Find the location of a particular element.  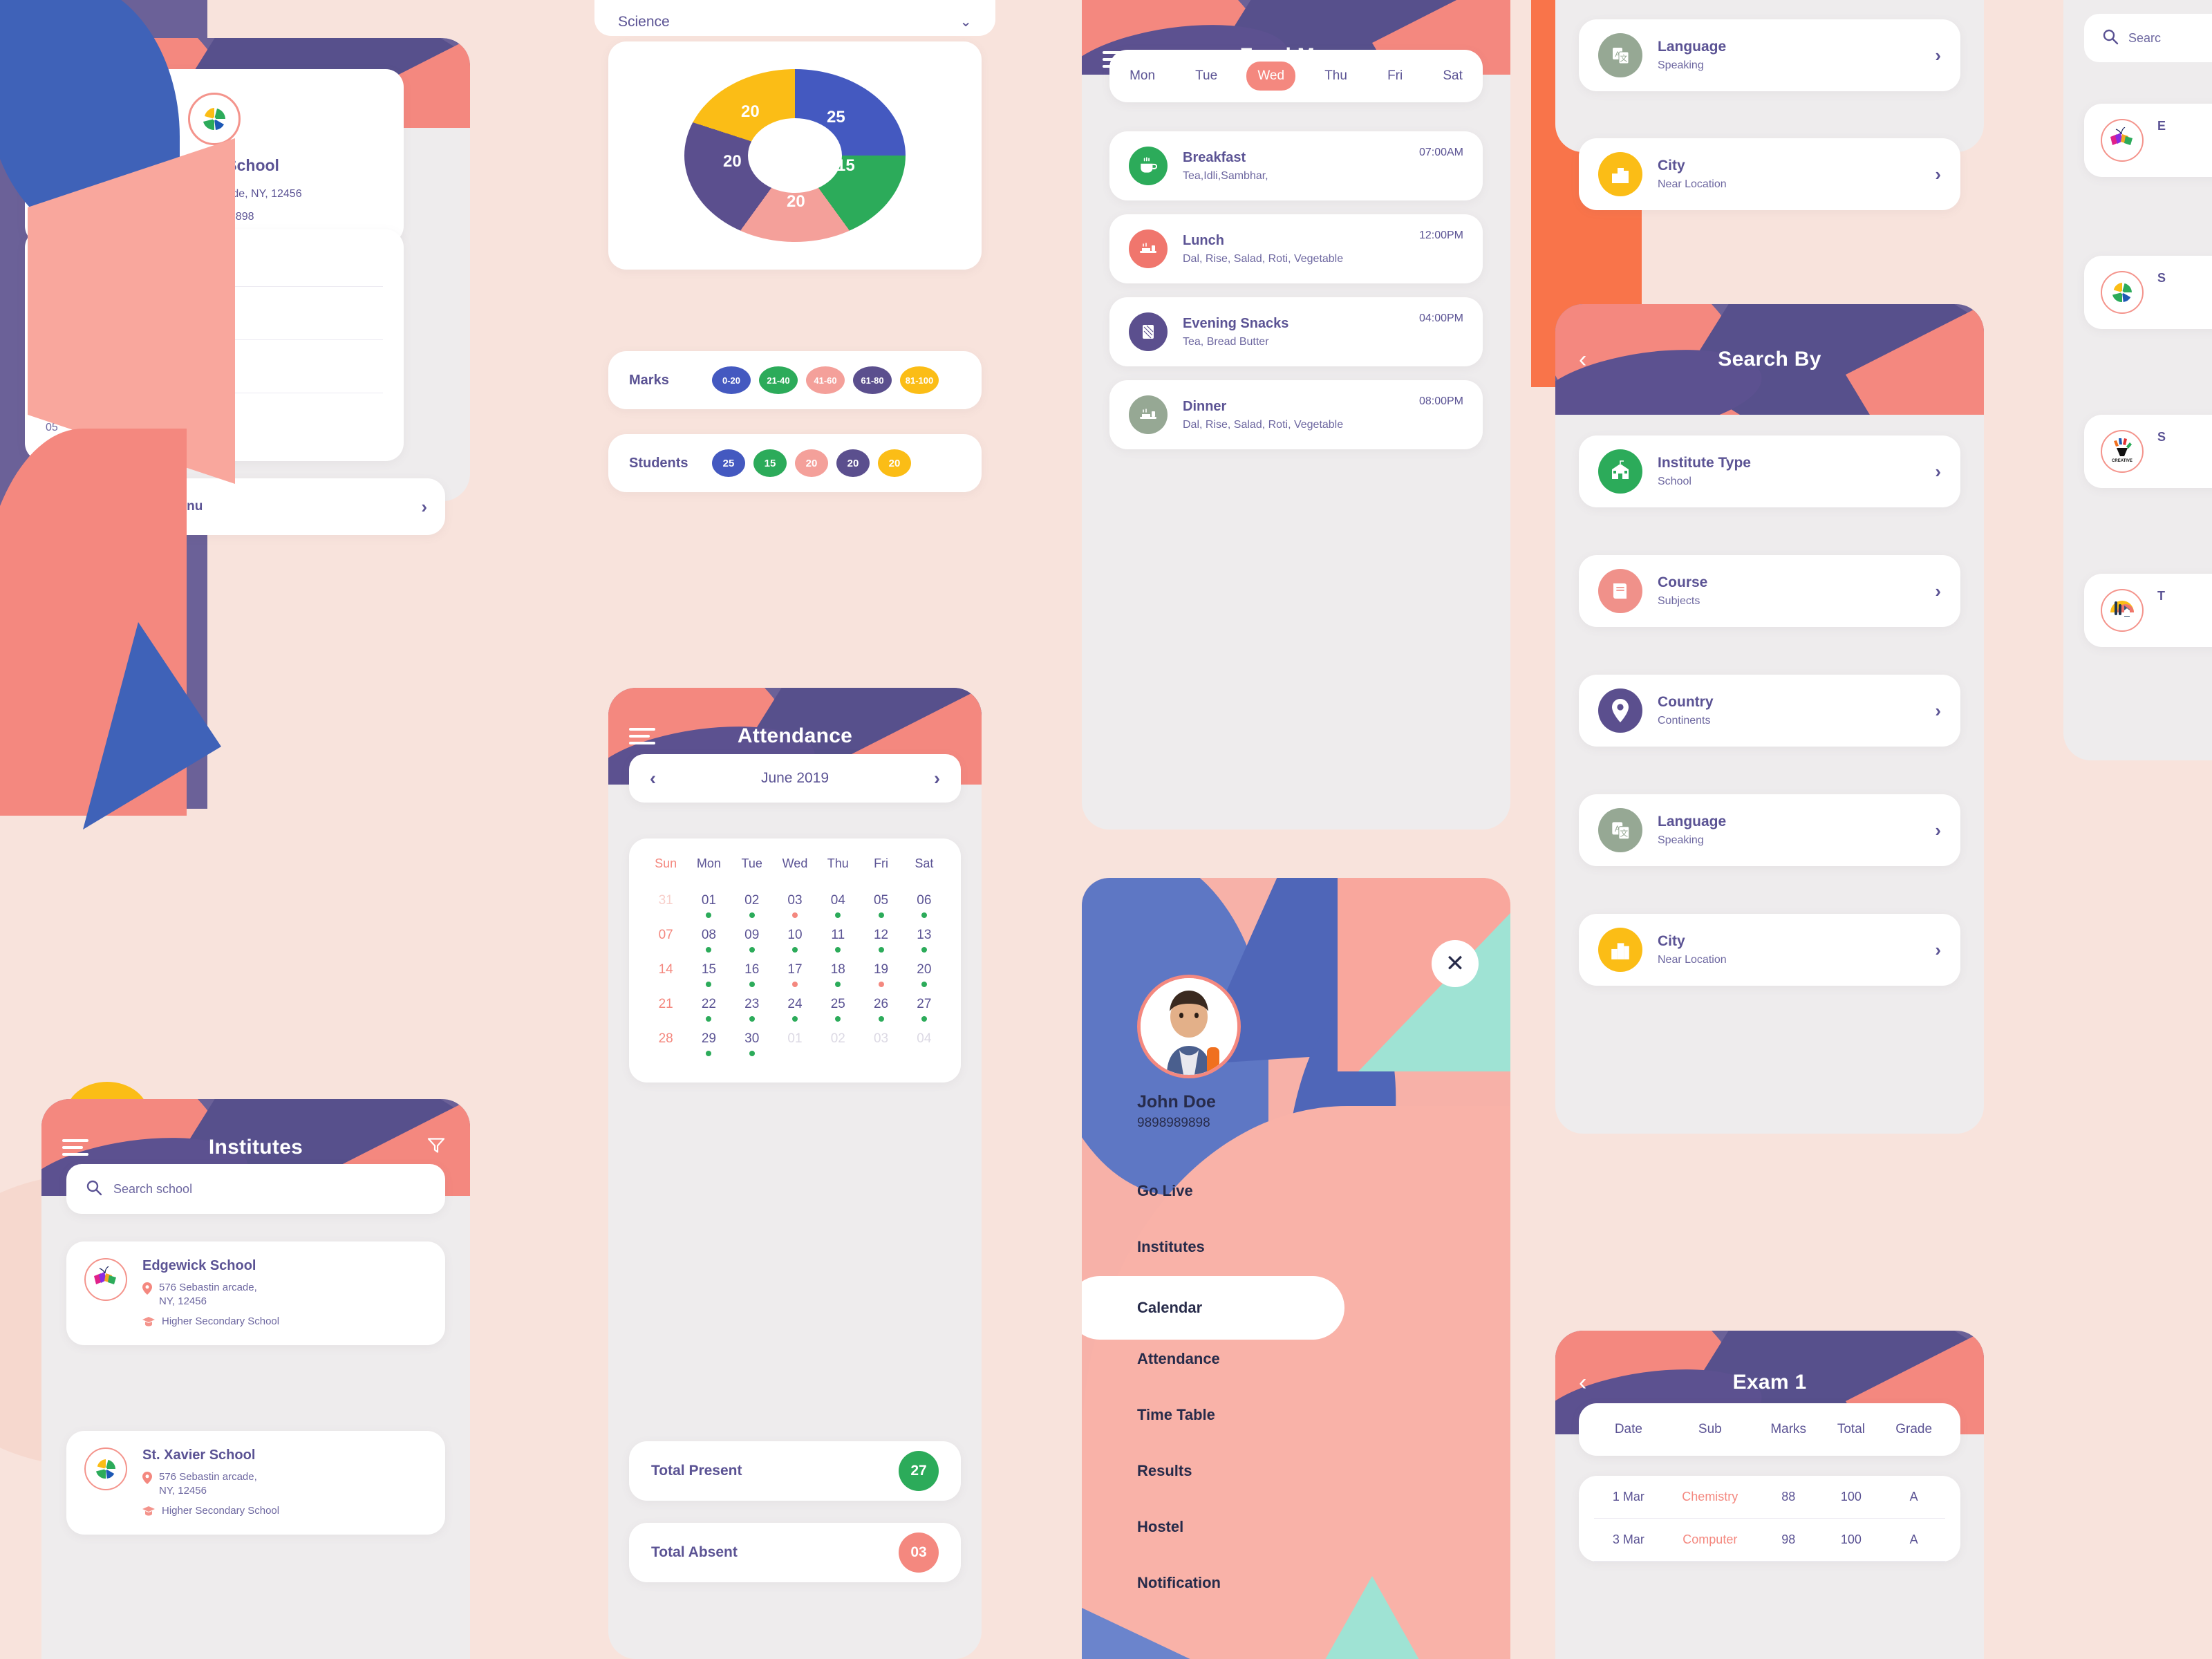

total-absent-card: Total Absent 03 is located at coordinates (795, 1553).